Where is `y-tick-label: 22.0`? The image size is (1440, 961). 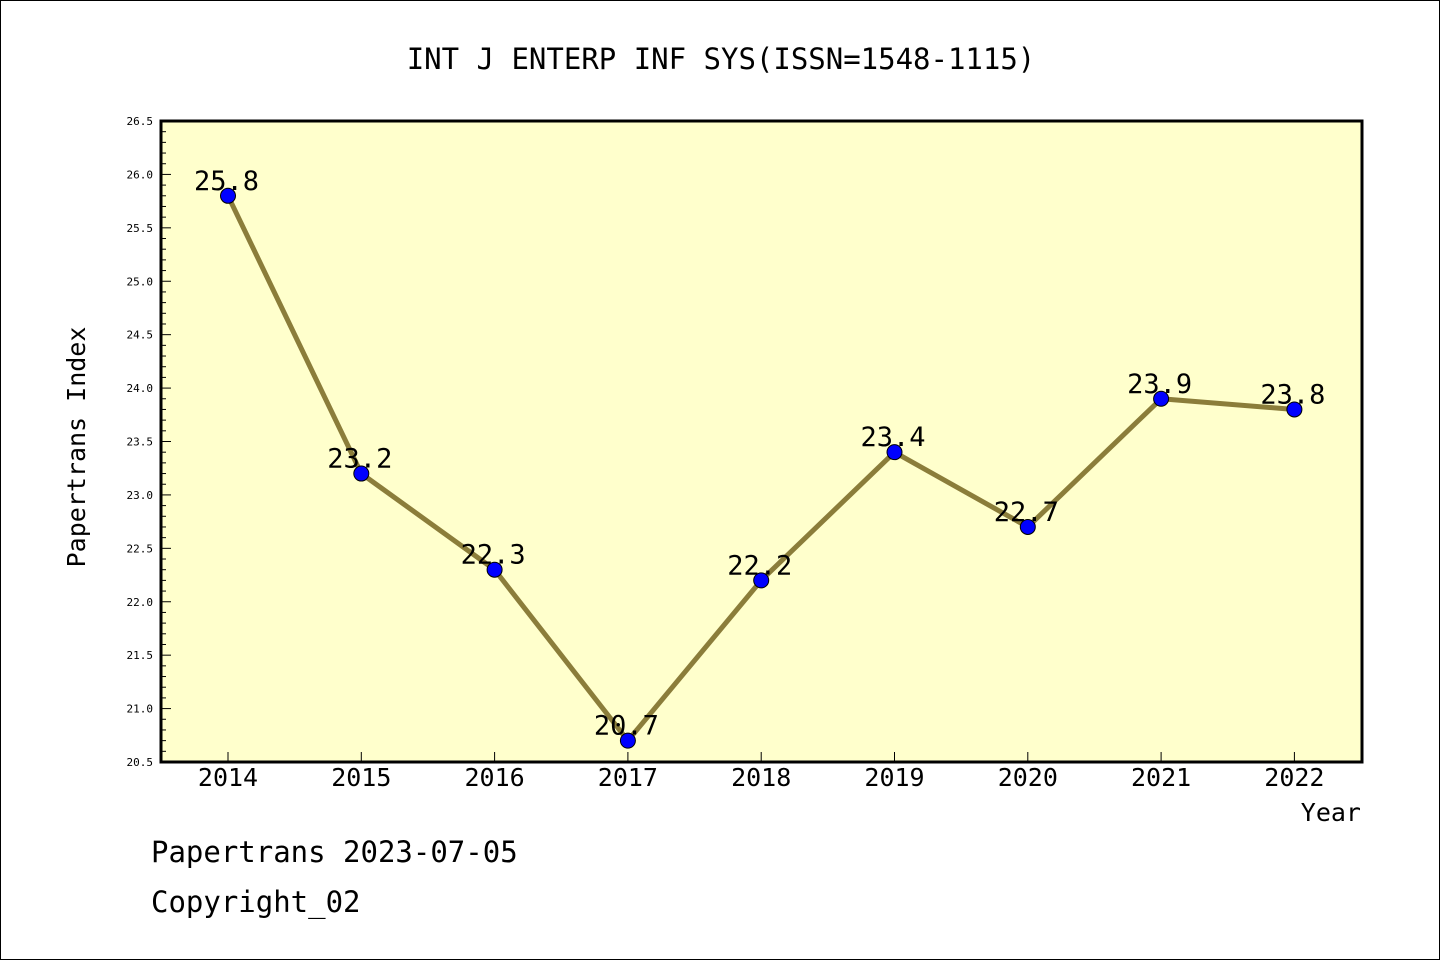 y-tick-label: 22.0 is located at coordinates (140, 602).